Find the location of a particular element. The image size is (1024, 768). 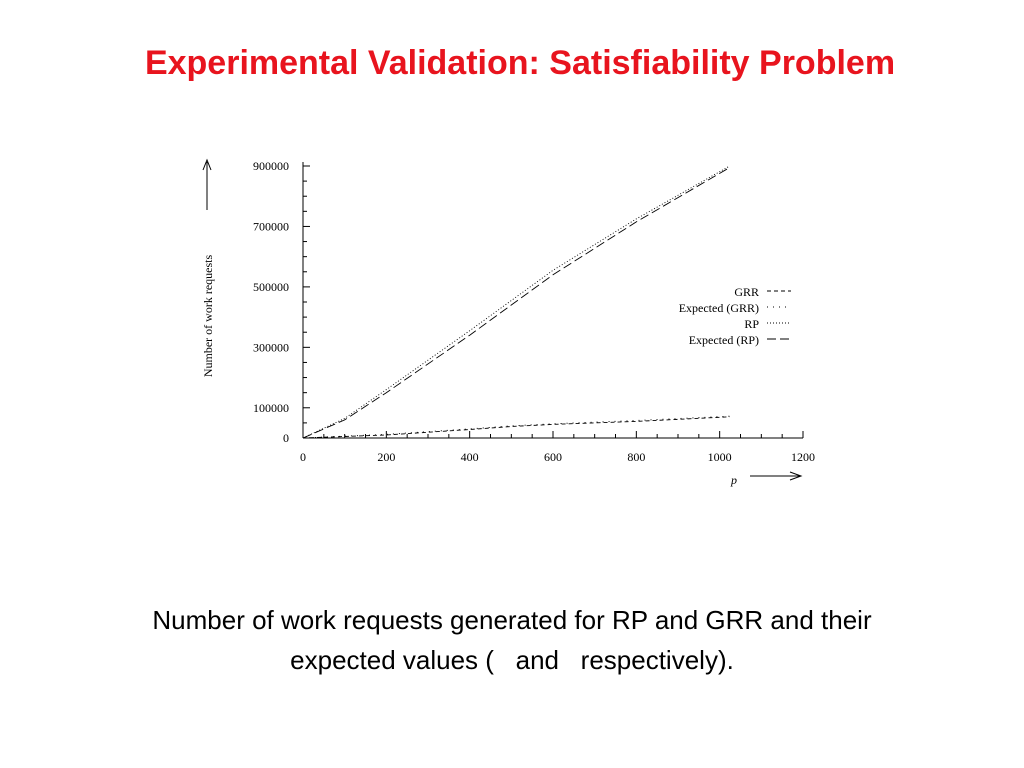

legend-label-expected-rp: Expected (RP) is located at coordinates (724, 340).